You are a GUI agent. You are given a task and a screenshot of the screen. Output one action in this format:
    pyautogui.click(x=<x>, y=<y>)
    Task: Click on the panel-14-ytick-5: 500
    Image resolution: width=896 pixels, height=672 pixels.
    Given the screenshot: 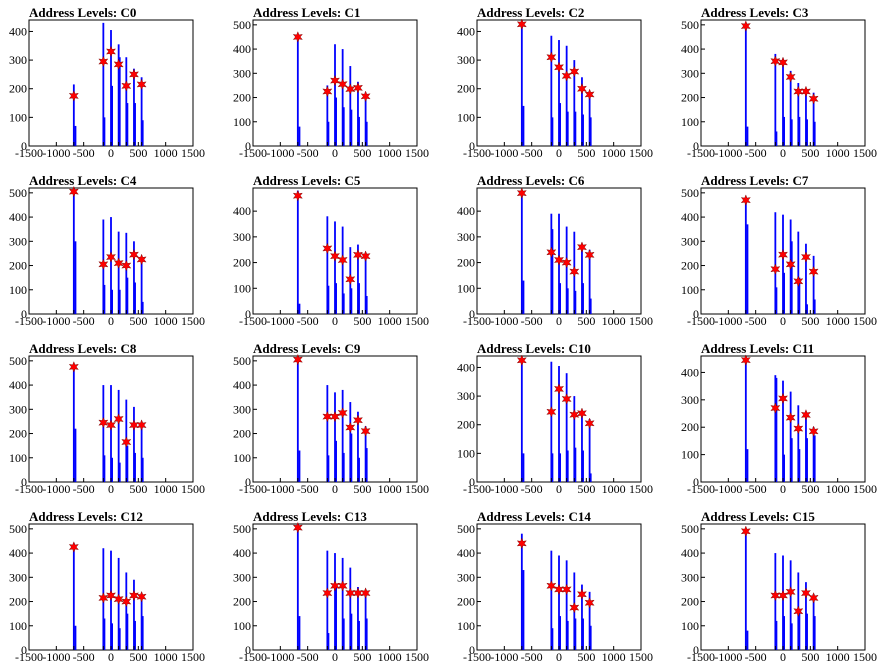 What is the action you would take?
    pyautogui.click(x=466, y=529)
    